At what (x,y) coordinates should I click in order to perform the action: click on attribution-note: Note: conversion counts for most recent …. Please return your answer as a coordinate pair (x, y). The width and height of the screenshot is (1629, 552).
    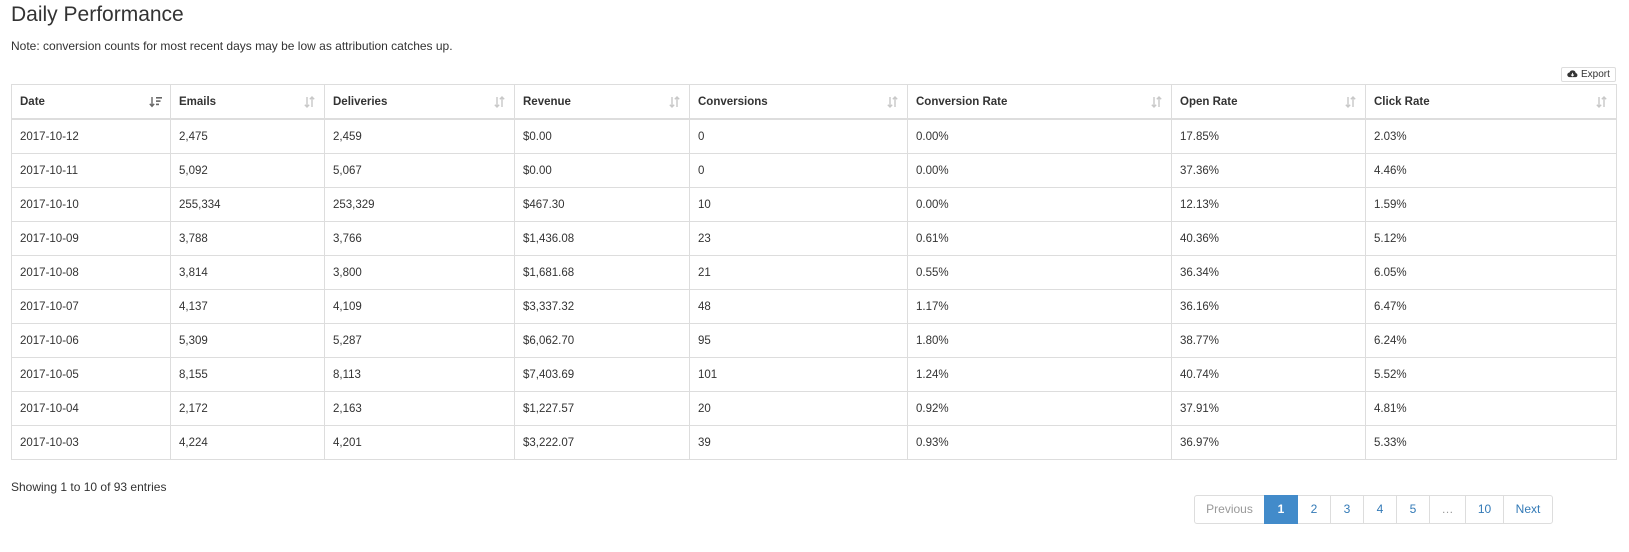
    Looking at the image, I should click on (232, 46).